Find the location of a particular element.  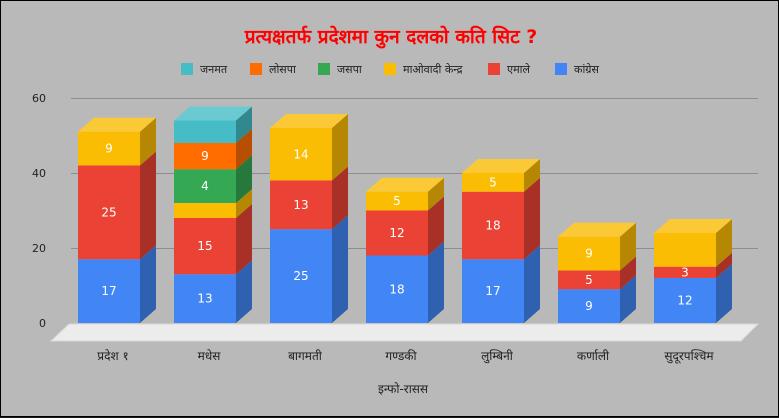

x-tick-label: प्रदेश १ is located at coordinates (112, 356).